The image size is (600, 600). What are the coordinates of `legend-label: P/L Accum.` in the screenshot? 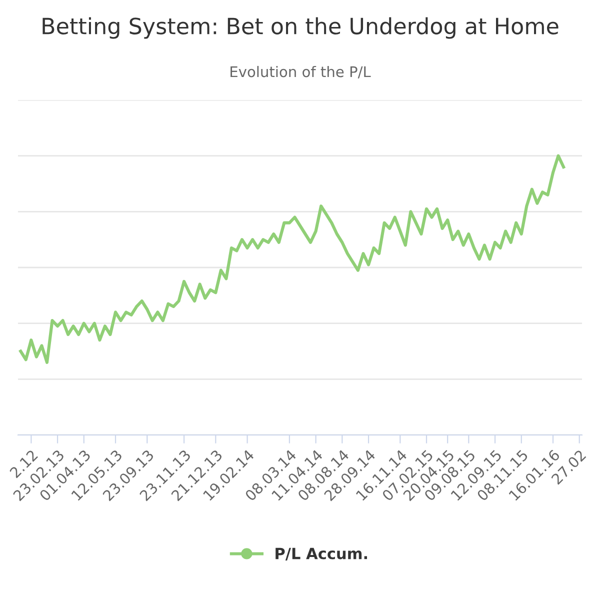 It's located at (322, 554).